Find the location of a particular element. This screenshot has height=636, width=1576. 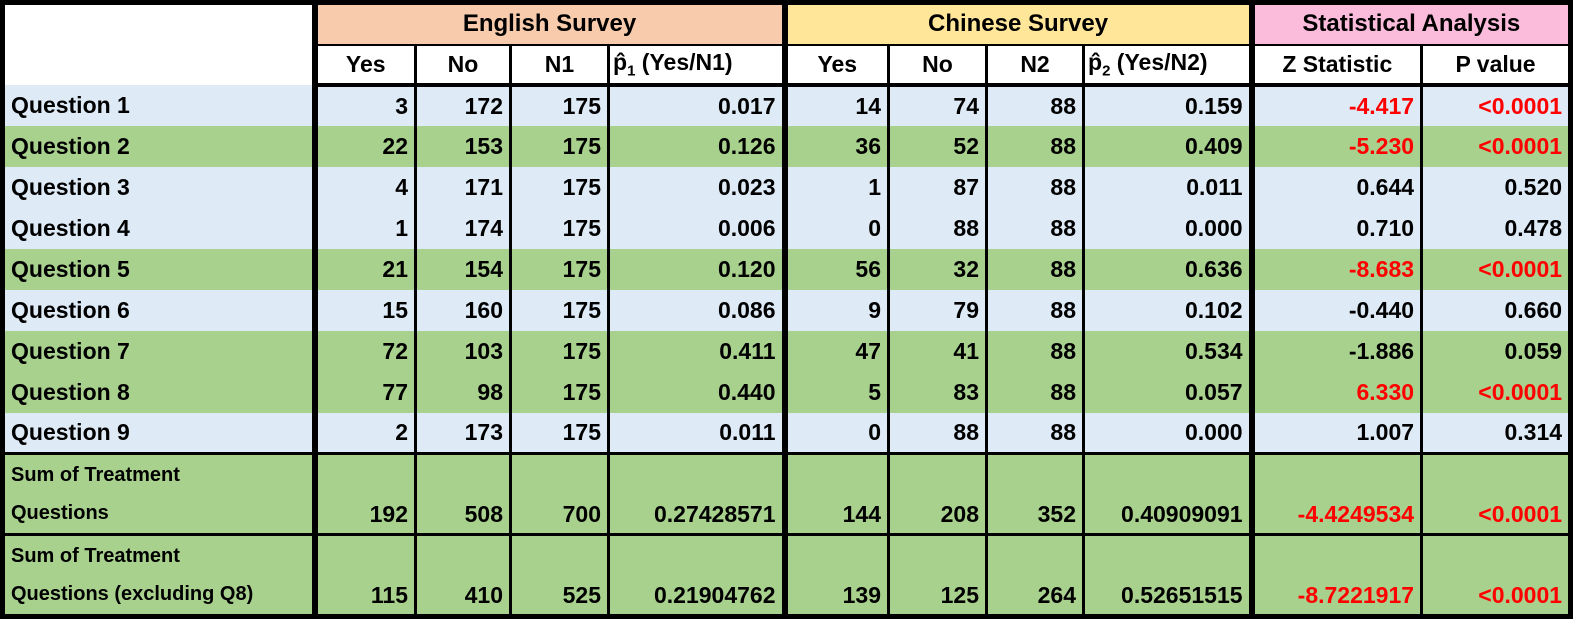

cell-cn-no: 208 is located at coordinates (937, 493).